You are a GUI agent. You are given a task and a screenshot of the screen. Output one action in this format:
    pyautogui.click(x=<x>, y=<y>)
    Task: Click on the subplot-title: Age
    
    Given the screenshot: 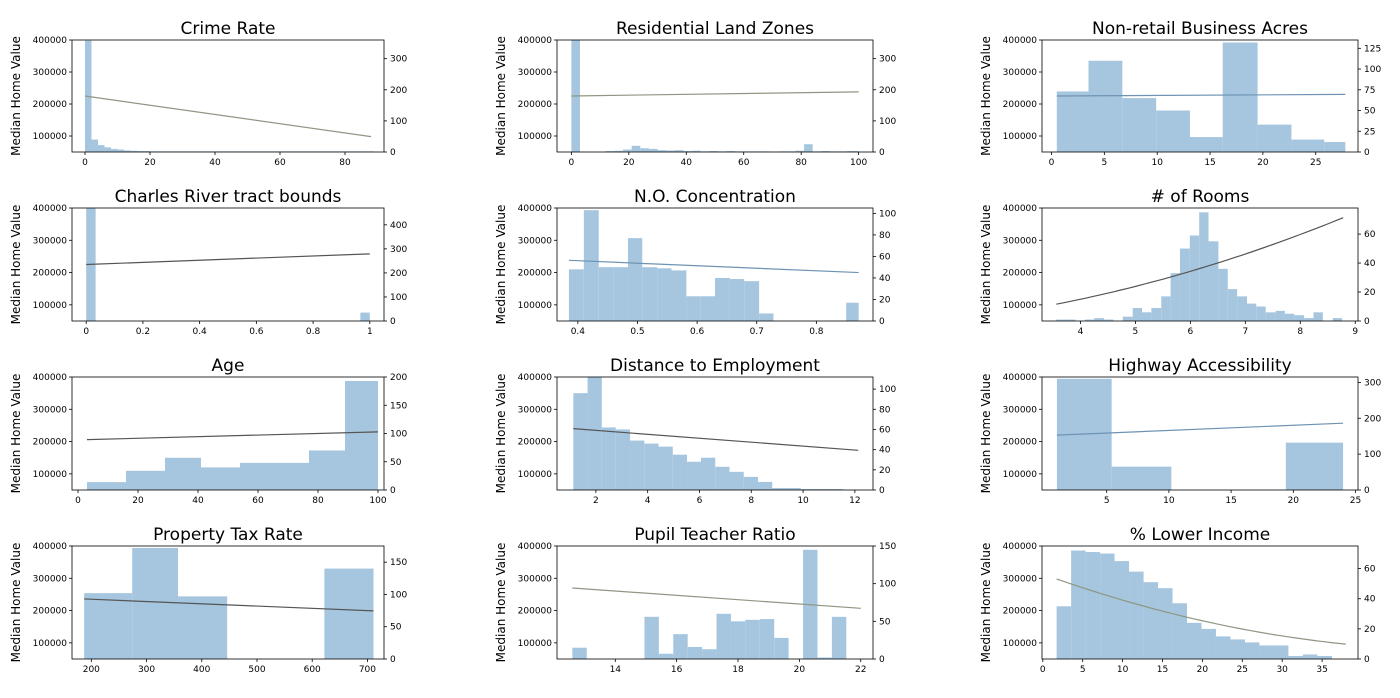 What is the action you would take?
    pyautogui.click(x=228, y=366)
    